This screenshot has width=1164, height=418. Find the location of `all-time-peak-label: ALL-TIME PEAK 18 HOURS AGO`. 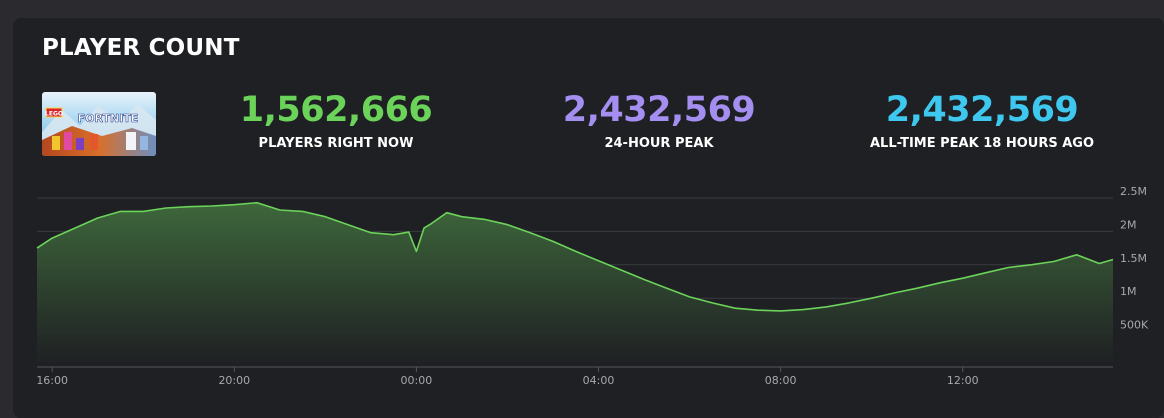

all-time-peak-label: ALL-TIME PEAK 18 HOURS AGO is located at coordinates (982, 143).